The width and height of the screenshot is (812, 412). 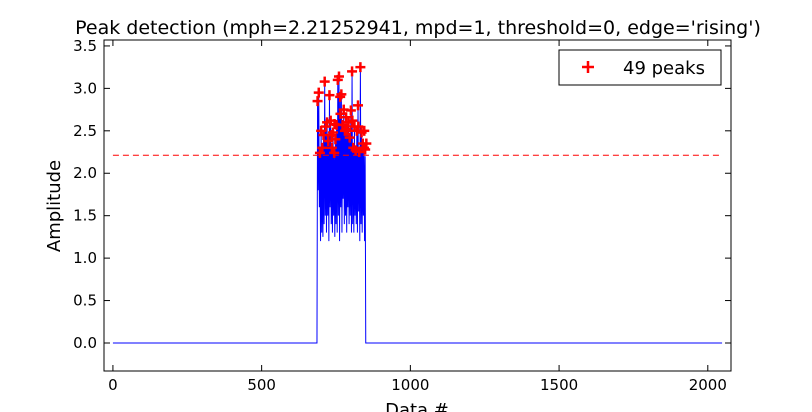 I want to click on x-tick-label: 2000, so click(x=708, y=385).